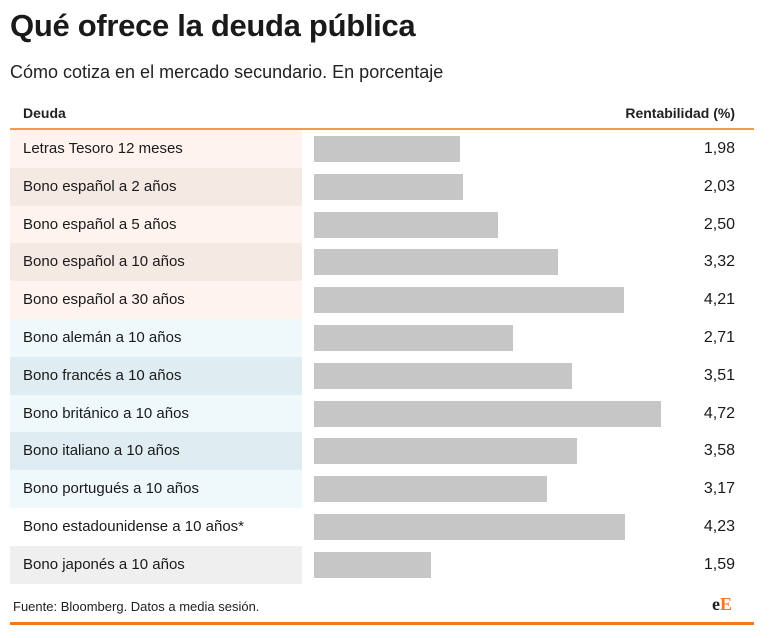  Describe the element at coordinates (719, 300) in the screenshot. I see `row-value: 4,21` at that location.